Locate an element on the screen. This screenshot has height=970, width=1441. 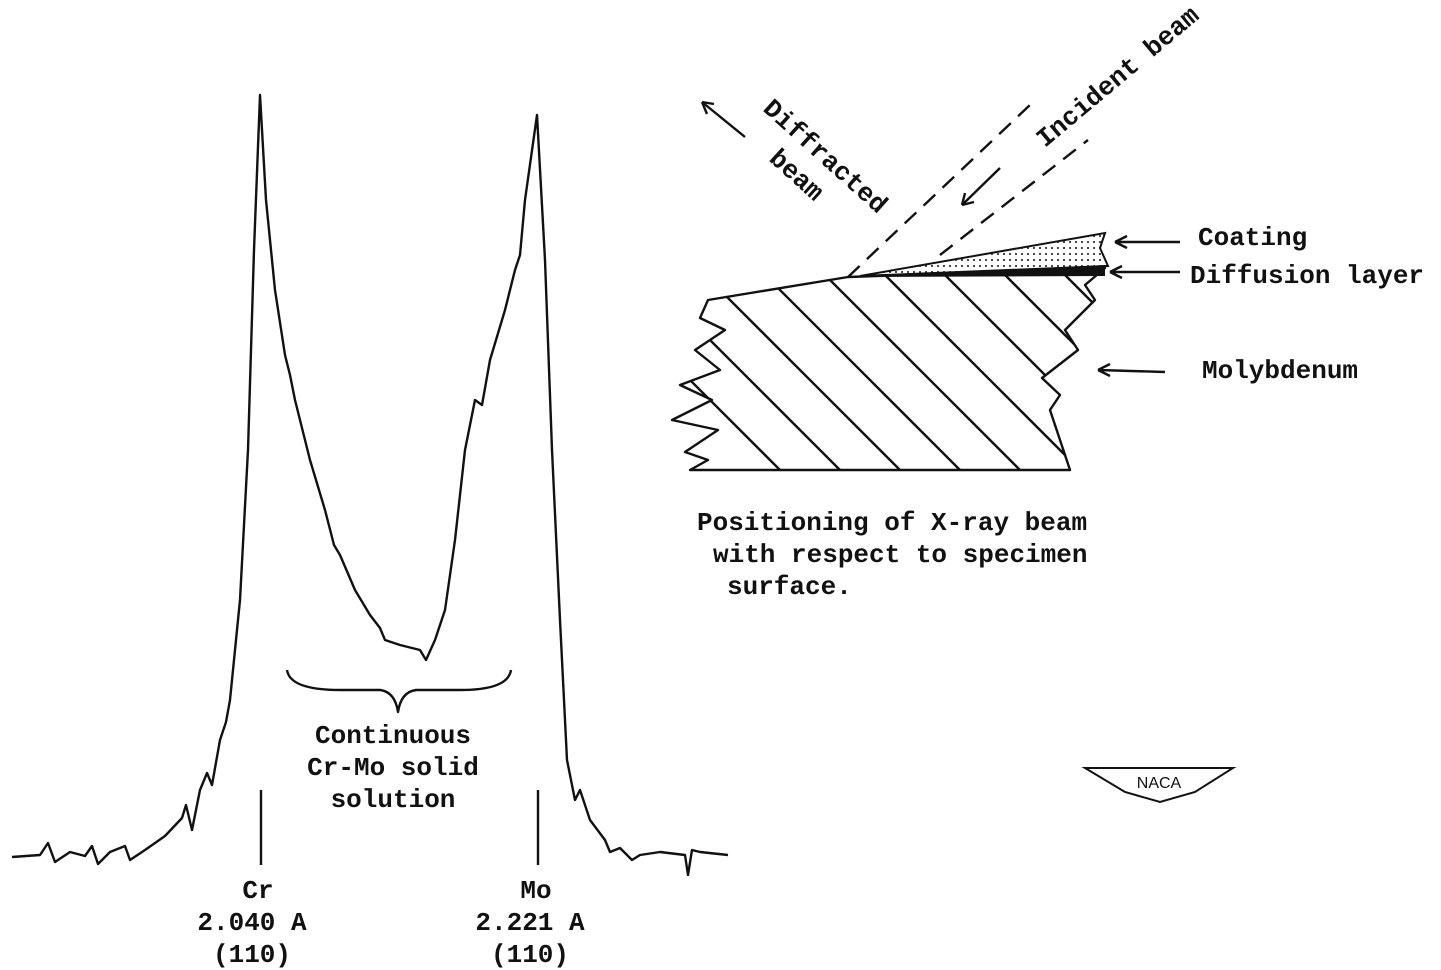
region-label: solution is located at coordinates (393, 800).